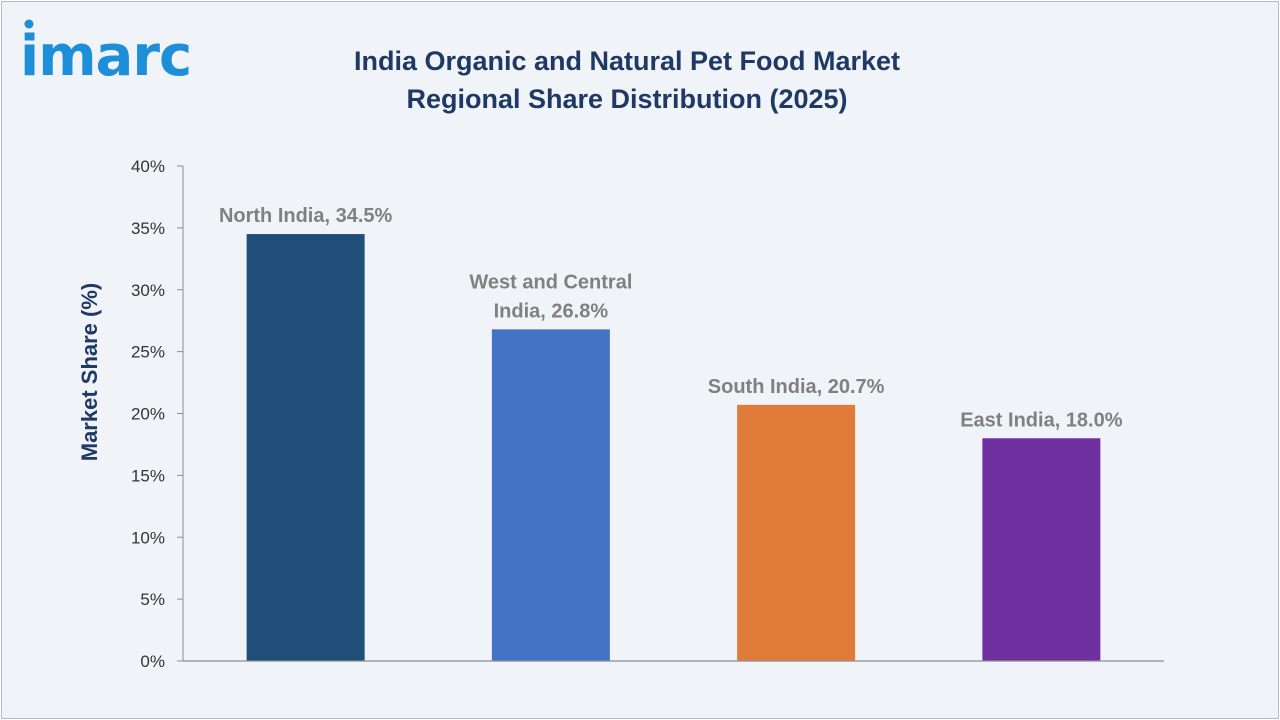  Describe the element at coordinates (148, 475) in the screenshot. I see `y-tick-label: 15%` at that location.